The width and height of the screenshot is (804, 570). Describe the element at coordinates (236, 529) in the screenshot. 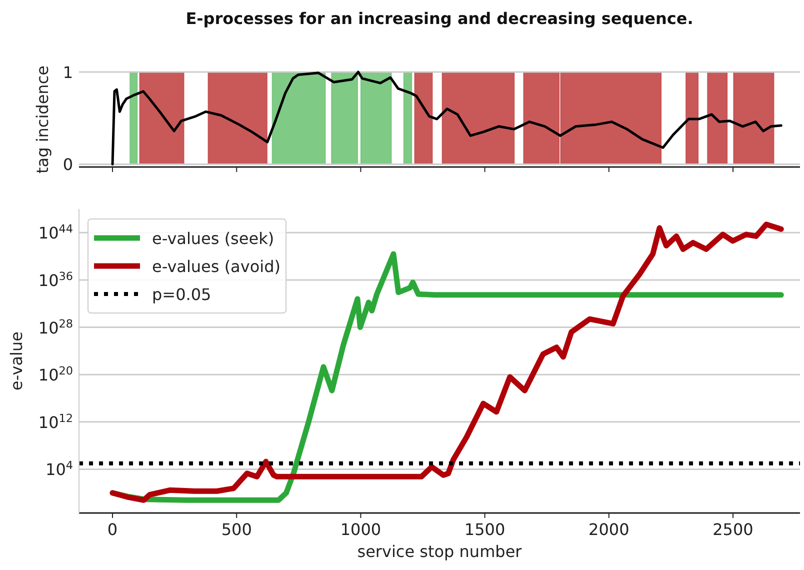

I see `x-tick-label: 500` at that location.